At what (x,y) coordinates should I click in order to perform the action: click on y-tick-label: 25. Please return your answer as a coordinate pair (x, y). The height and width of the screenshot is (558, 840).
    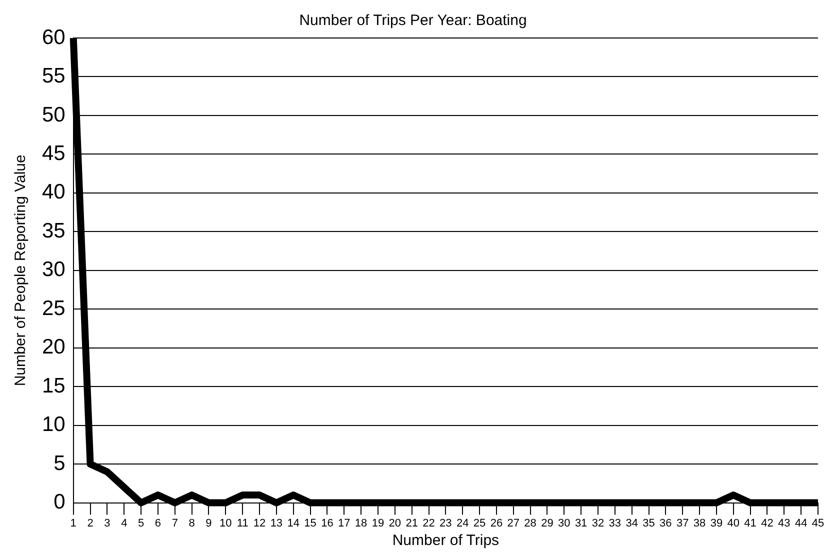
    Looking at the image, I should click on (54, 308).